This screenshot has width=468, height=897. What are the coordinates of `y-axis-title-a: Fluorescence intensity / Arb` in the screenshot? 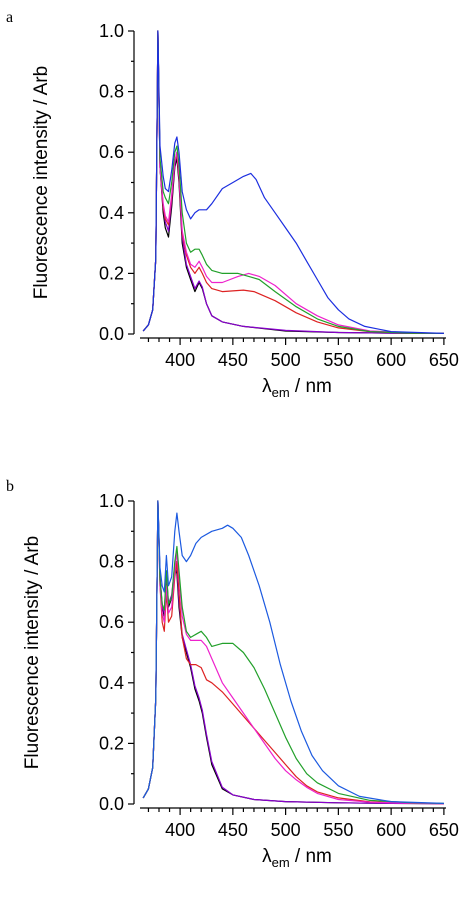 It's located at (41, 182).